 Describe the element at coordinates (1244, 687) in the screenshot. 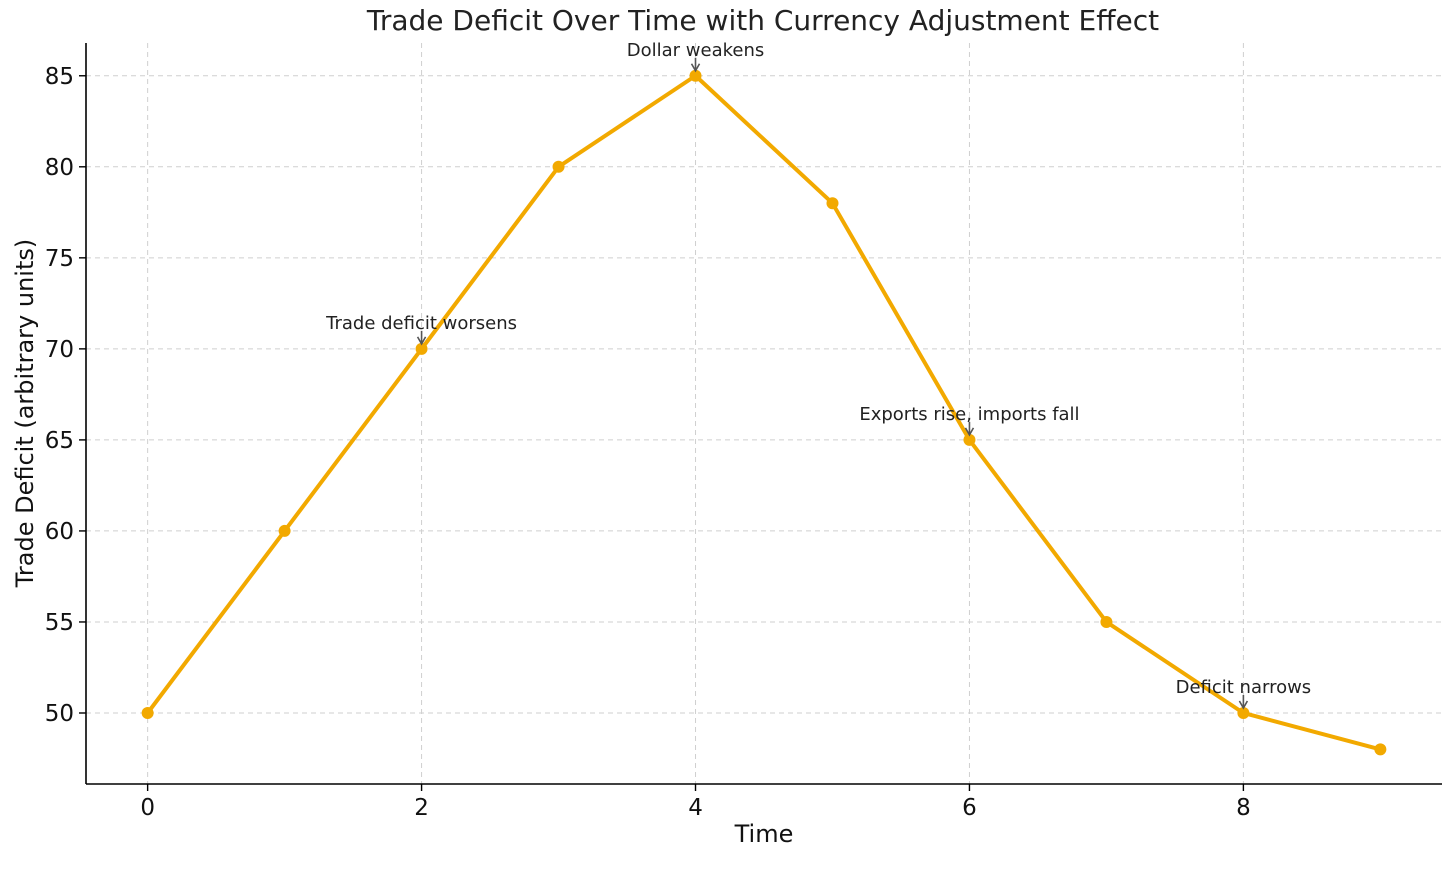

I see `annotation-label: Deficit narrows` at that location.